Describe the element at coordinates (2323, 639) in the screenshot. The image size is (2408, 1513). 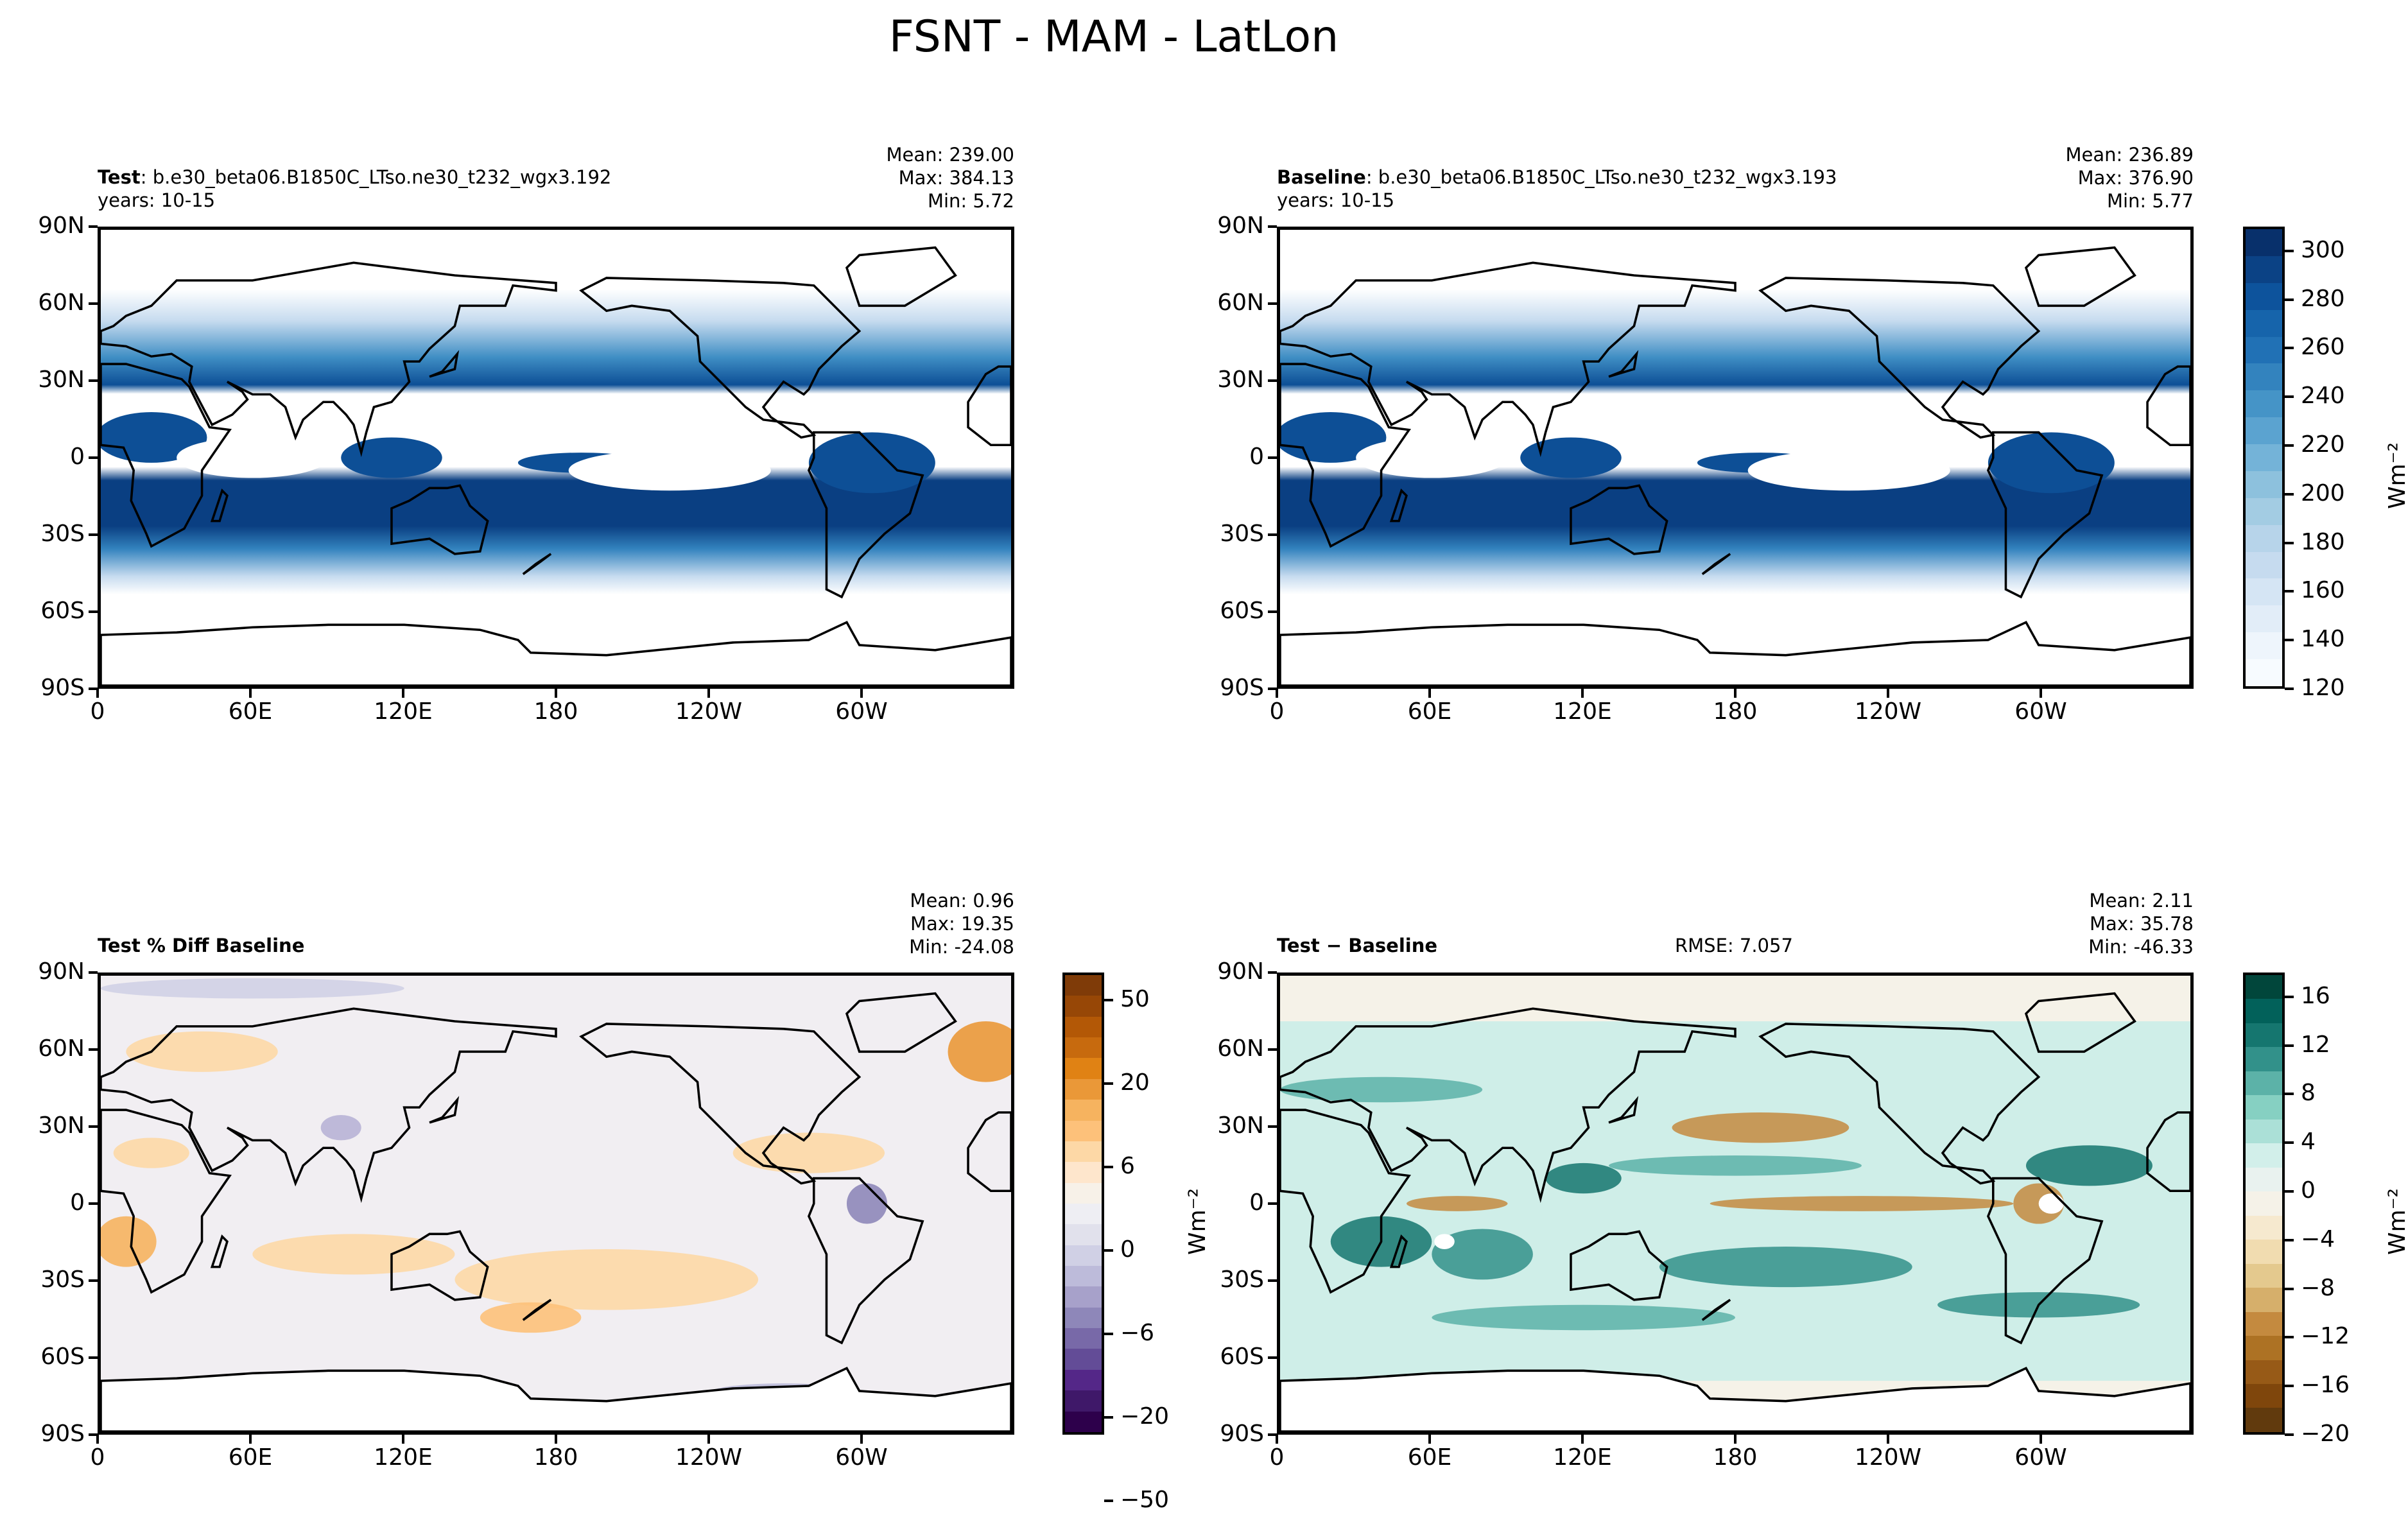
I see `colorbar-tick-label: 140` at that location.